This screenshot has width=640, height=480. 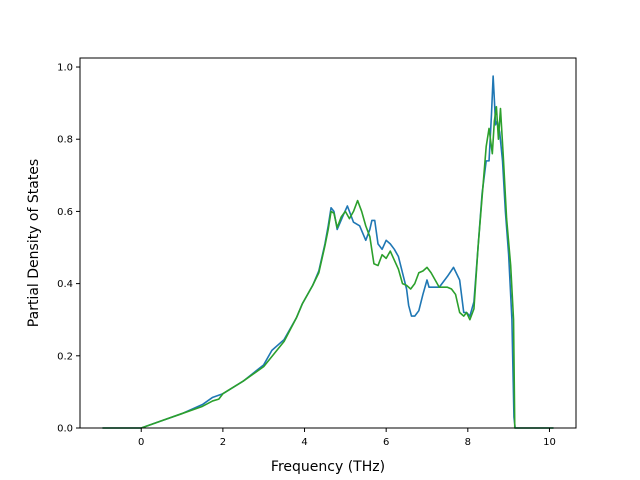 I want to click on x-tick-label: 6, so click(x=386, y=442).